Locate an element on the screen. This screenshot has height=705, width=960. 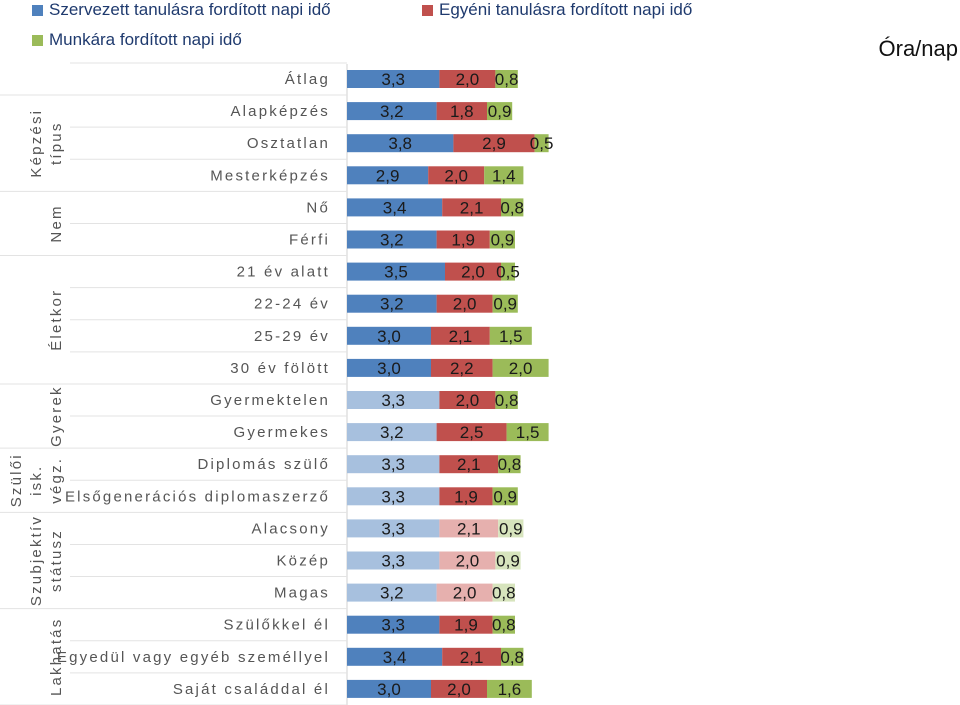
data-label: 1,5 is located at coordinates (511, 336).